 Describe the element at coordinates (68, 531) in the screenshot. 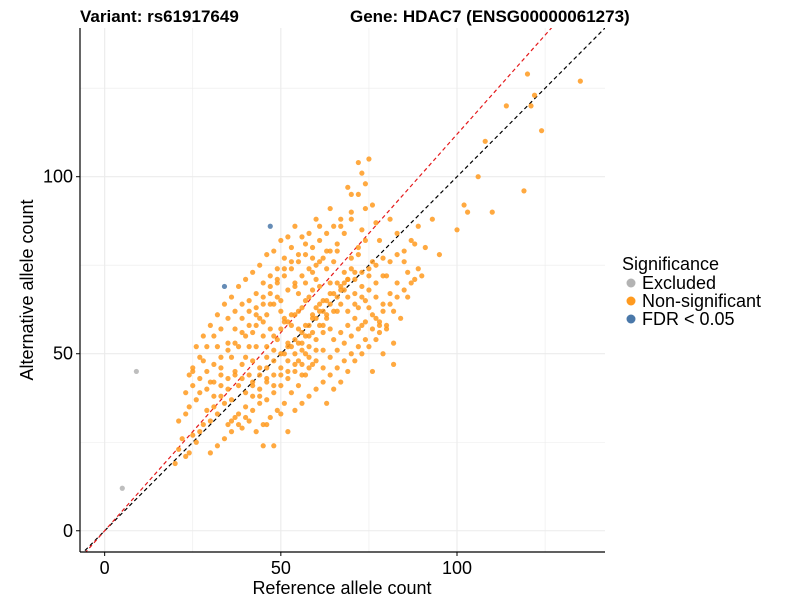

I see `y-tick-label-0: 0` at that location.